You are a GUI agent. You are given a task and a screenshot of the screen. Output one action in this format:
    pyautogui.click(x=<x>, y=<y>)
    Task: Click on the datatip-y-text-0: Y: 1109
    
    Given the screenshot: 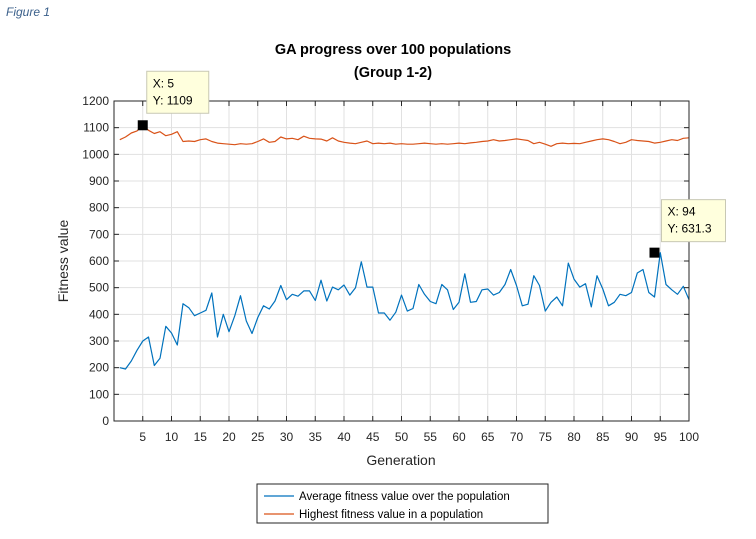 What is the action you would take?
    pyautogui.click(x=173, y=100)
    